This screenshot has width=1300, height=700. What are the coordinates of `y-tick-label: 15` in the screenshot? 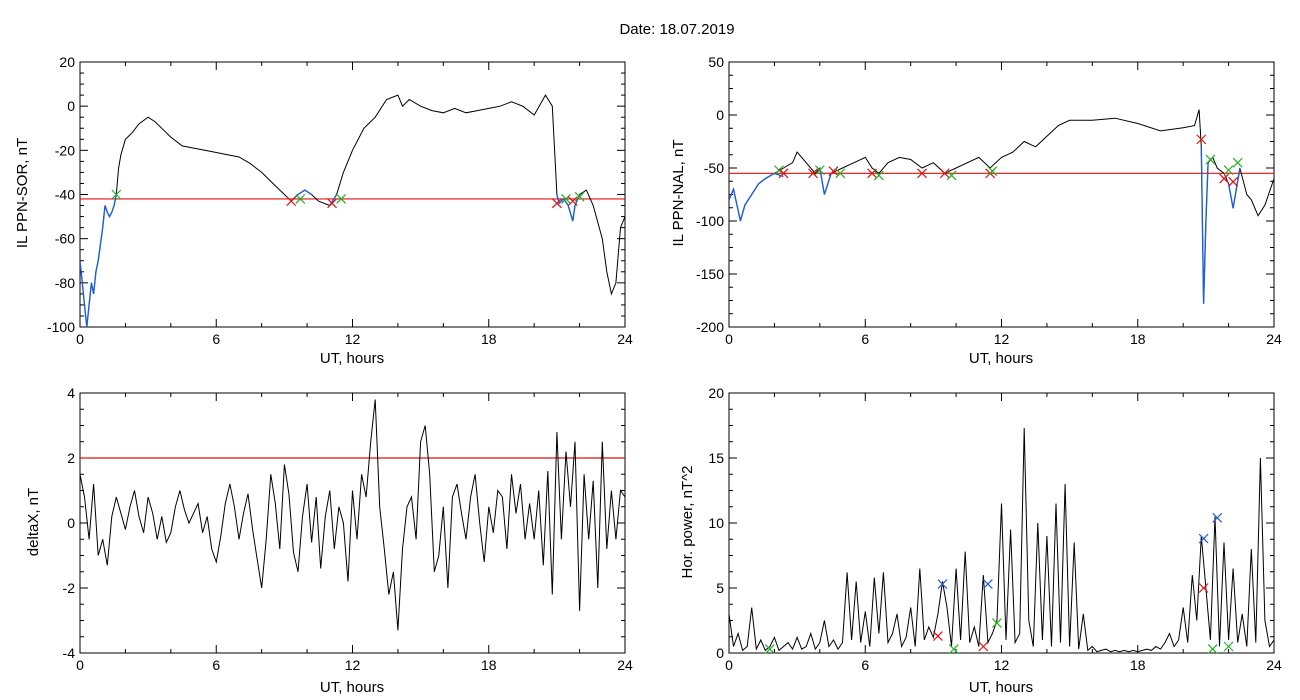 It's located at (716, 458).